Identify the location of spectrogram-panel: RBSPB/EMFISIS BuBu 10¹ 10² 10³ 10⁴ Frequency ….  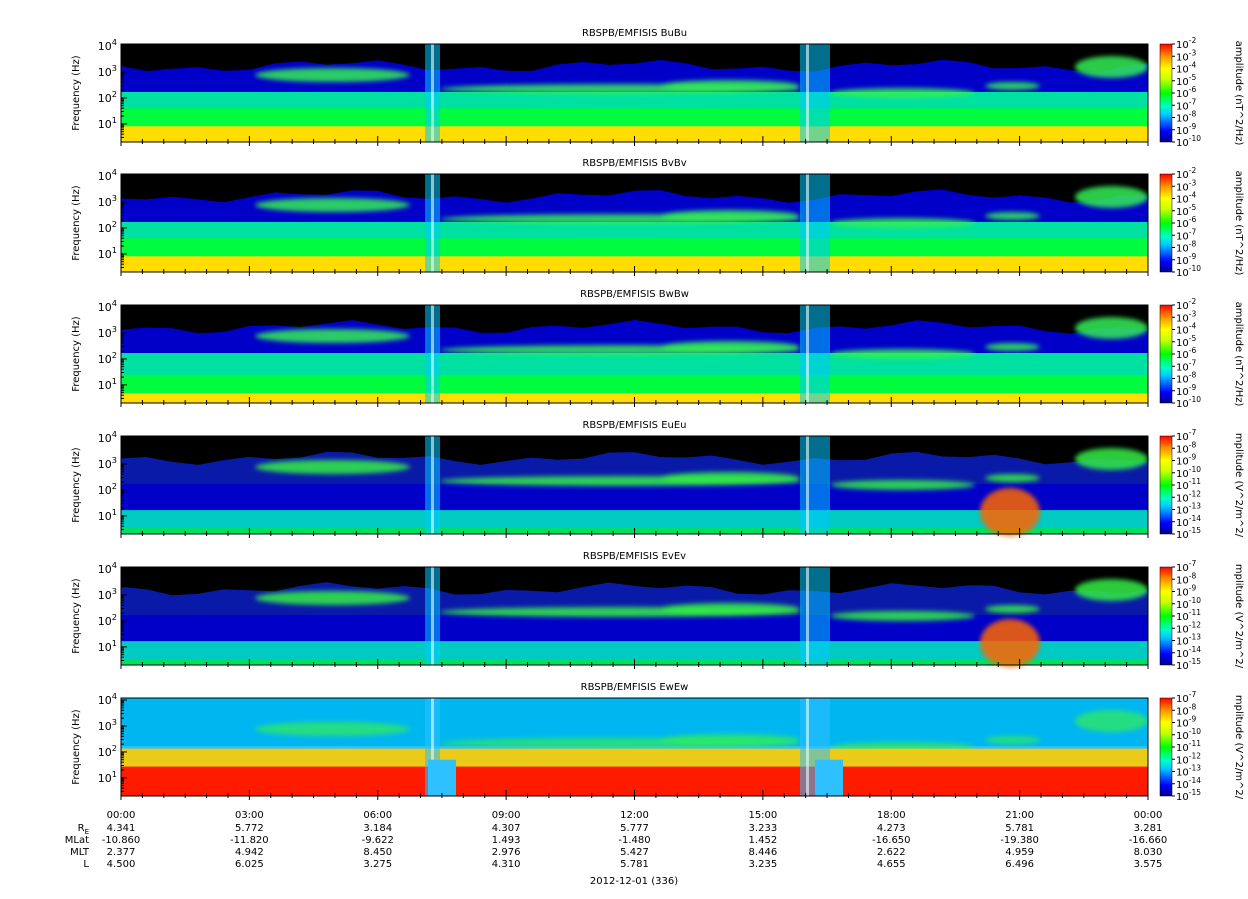
(657, 88).